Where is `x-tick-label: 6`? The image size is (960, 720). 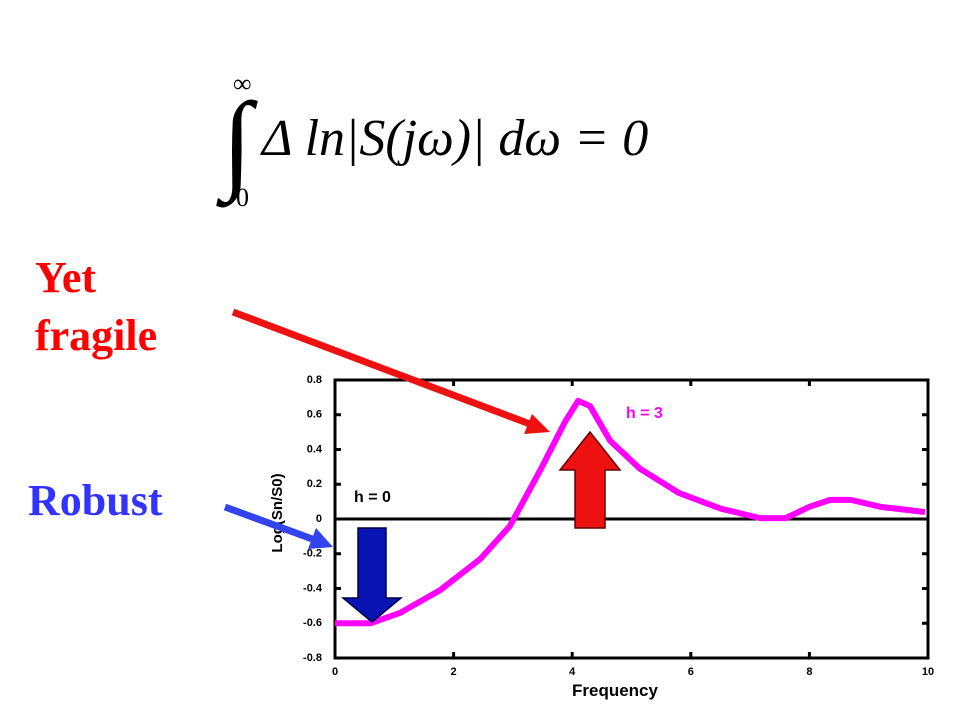
x-tick-label: 6 is located at coordinates (691, 672).